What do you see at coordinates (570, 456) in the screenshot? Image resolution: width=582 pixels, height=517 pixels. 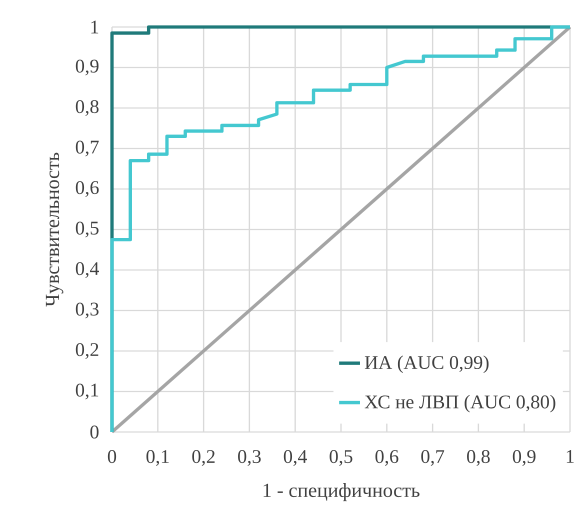 I see `x-tick-label: 1` at bounding box center [570, 456].